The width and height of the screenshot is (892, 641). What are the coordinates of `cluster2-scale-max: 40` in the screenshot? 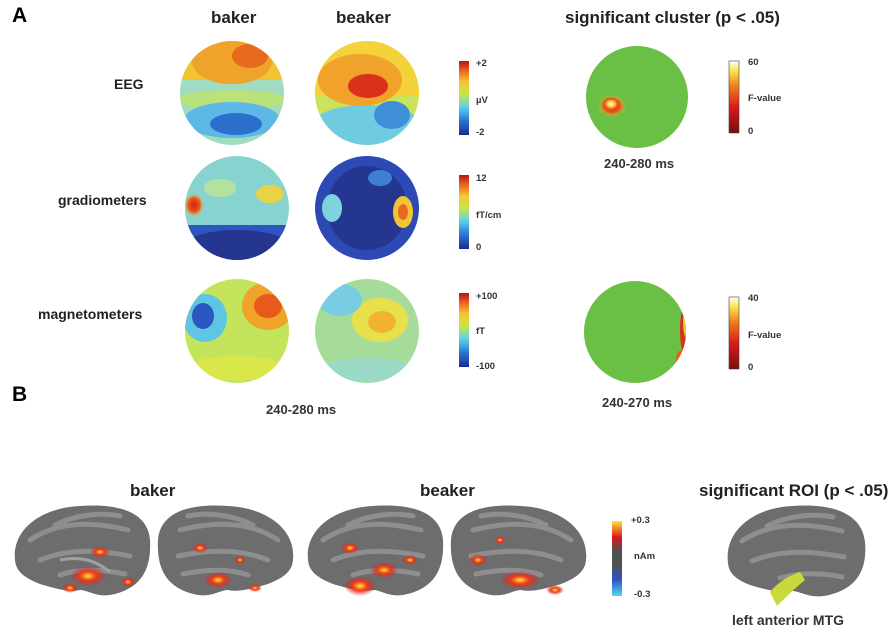 It's located at (753, 298).